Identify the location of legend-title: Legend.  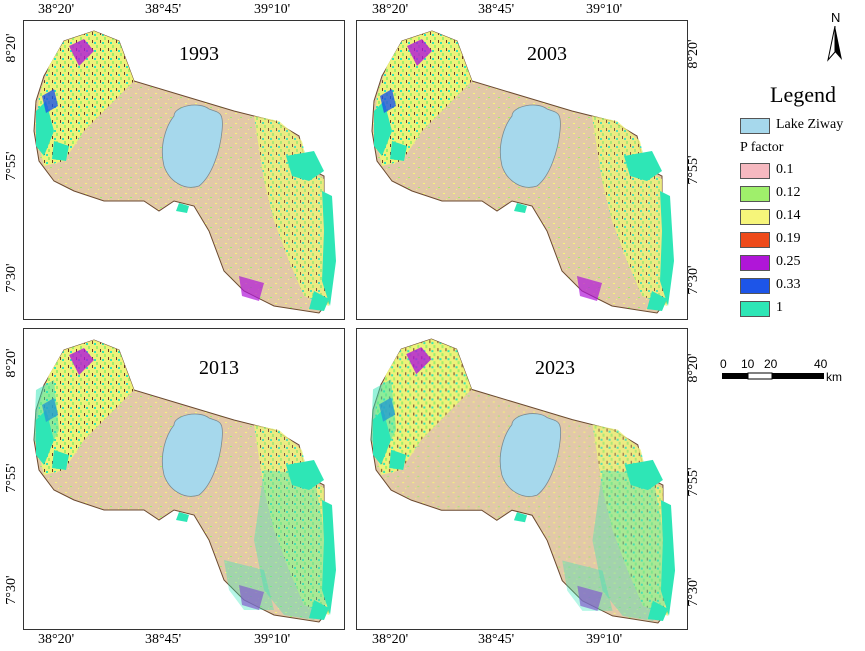
(803, 94).